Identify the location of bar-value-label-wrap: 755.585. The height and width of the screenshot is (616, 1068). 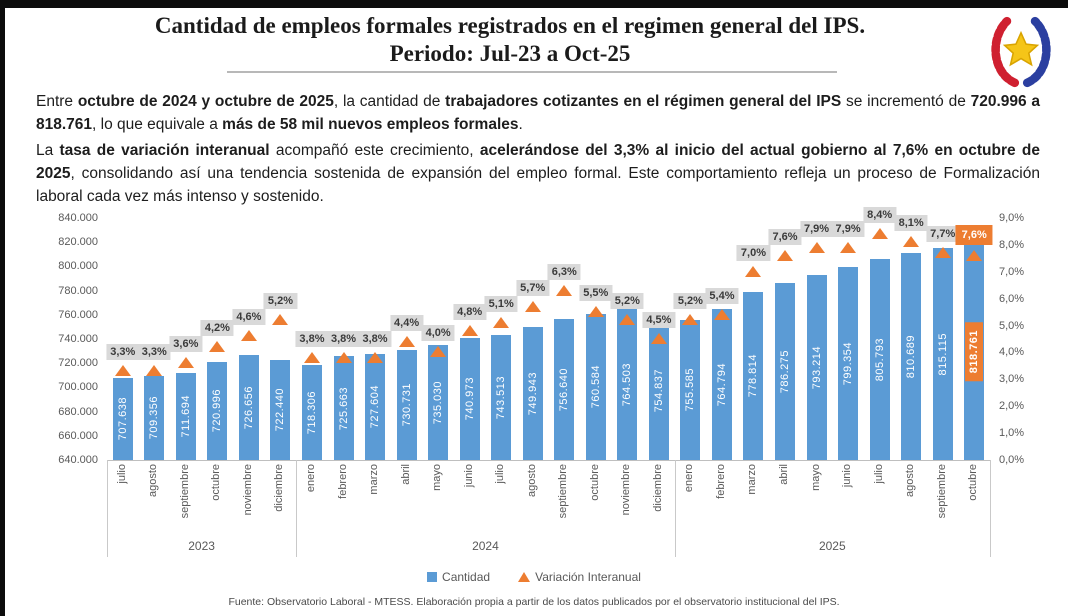
(690, 390).